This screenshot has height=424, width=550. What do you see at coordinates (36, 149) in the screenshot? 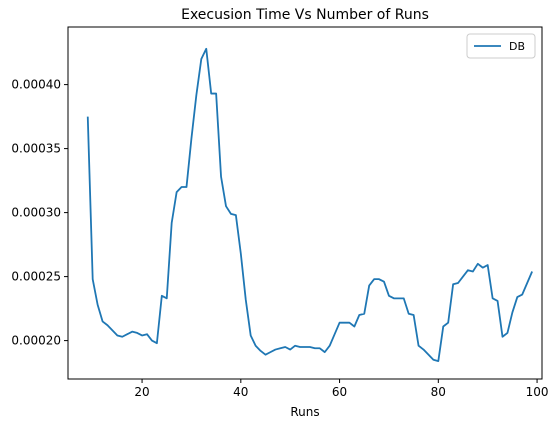
I see `y-tick-label: 0.00035` at bounding box center [36, 149].